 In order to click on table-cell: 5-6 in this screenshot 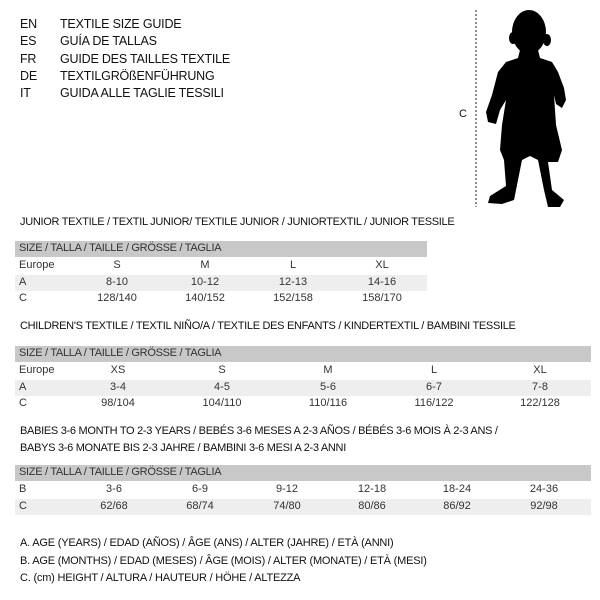, I will do `click(328, 386)`.